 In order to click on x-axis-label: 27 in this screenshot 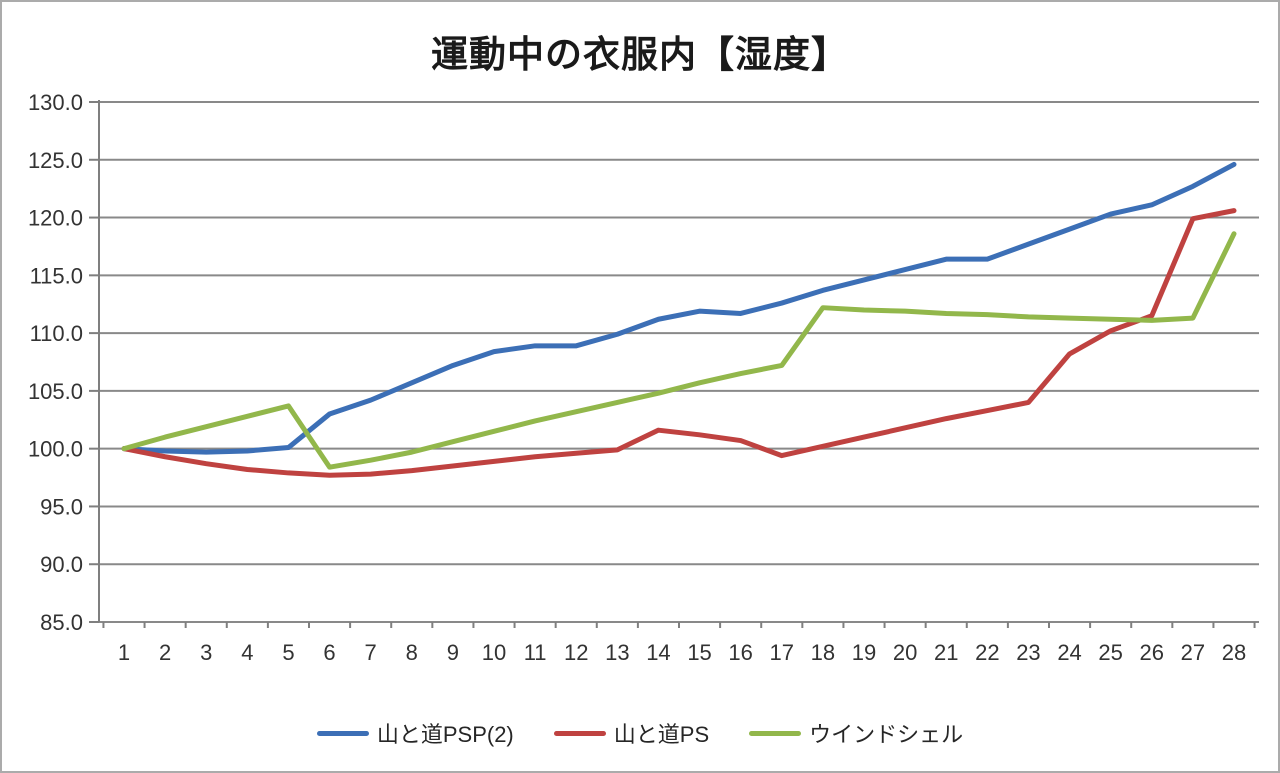, I will do `click(1193, 652)`.